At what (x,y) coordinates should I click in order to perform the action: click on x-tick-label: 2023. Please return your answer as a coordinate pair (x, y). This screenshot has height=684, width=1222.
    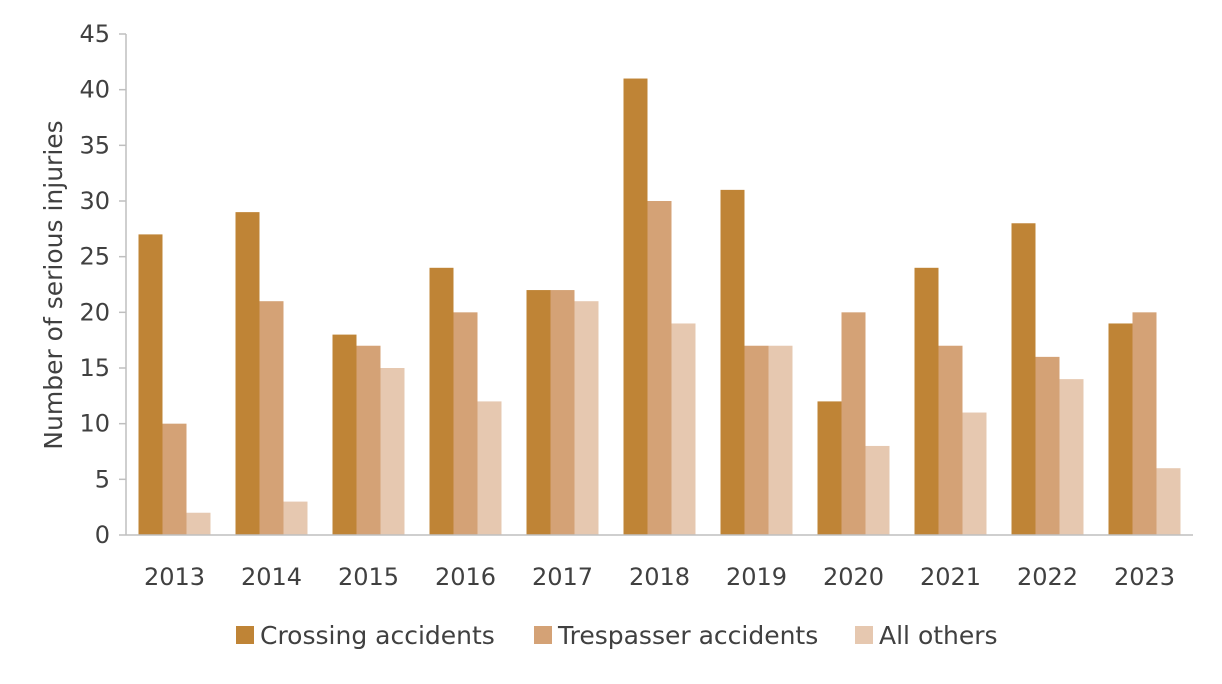
    Looking at the image, I should click on (1144, 577).